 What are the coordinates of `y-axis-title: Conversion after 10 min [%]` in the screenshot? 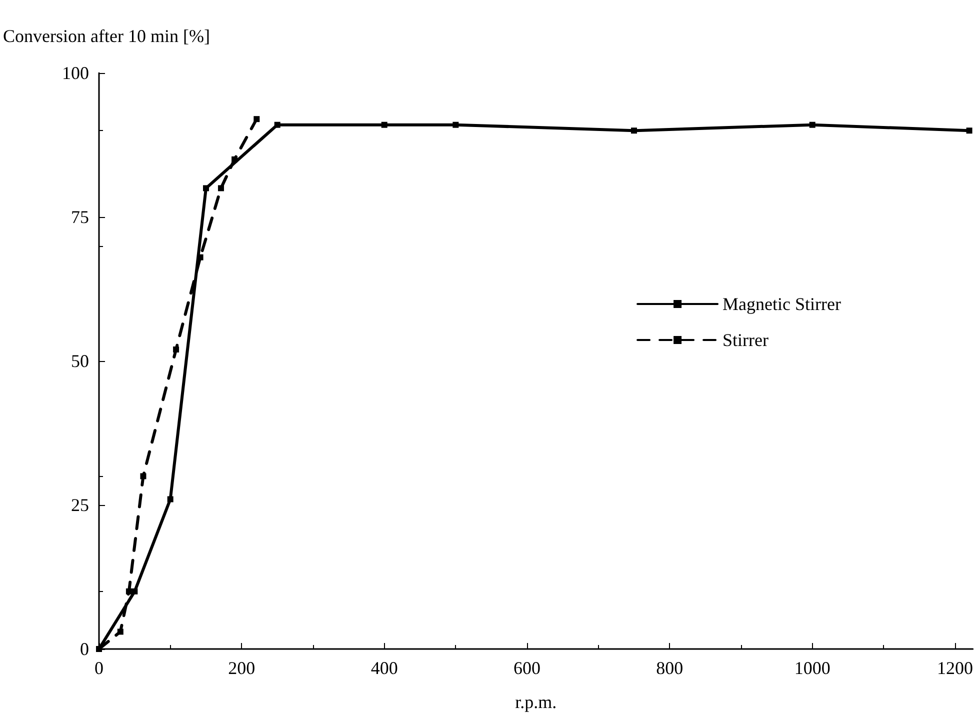 It's located at (106, 36).